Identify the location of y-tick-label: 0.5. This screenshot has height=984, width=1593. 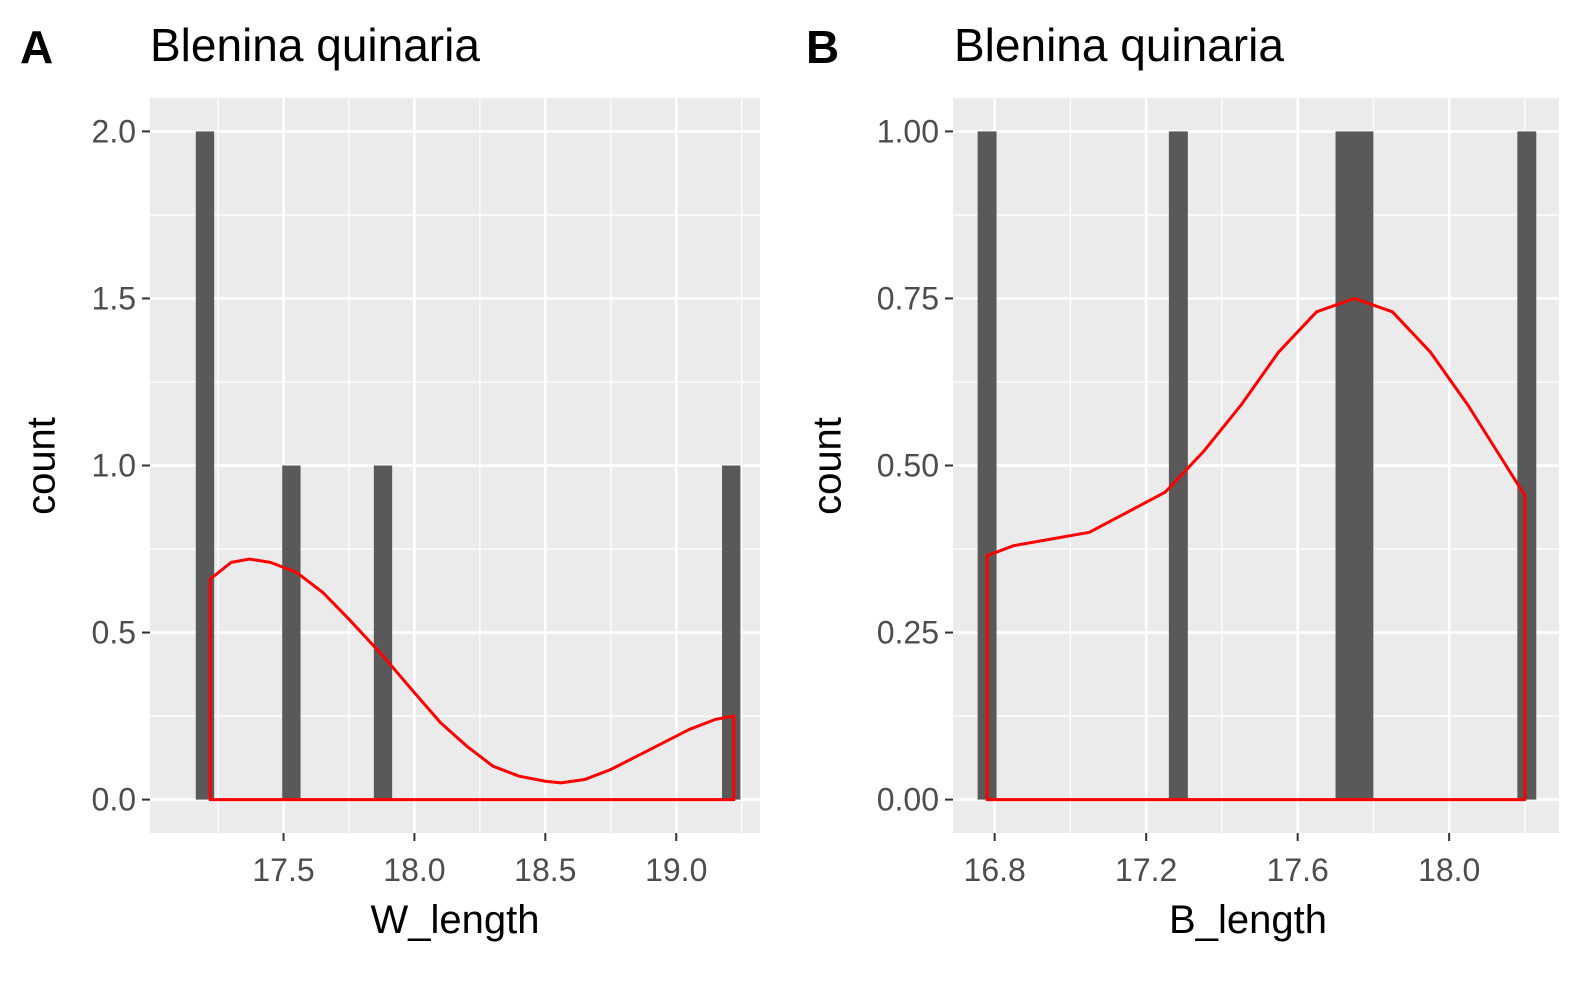
(114, 633).